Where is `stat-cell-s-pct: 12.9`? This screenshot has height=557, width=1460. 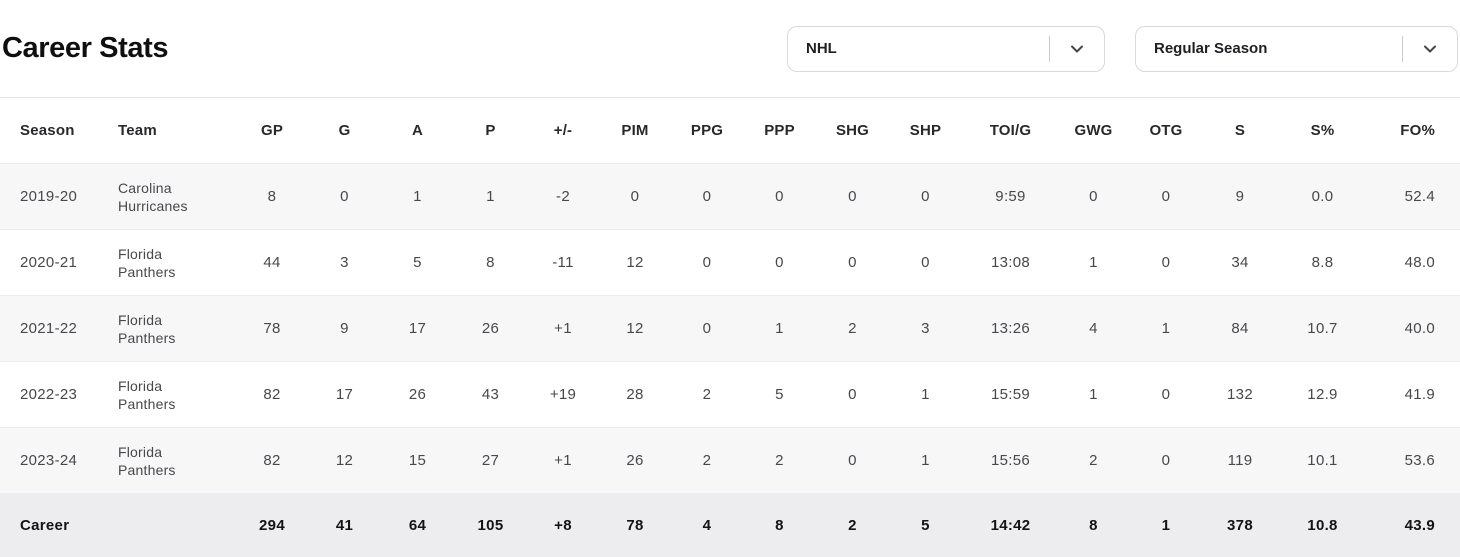 stat-cell-s-pct: 12.9 is located at coordinates (1322, 394).